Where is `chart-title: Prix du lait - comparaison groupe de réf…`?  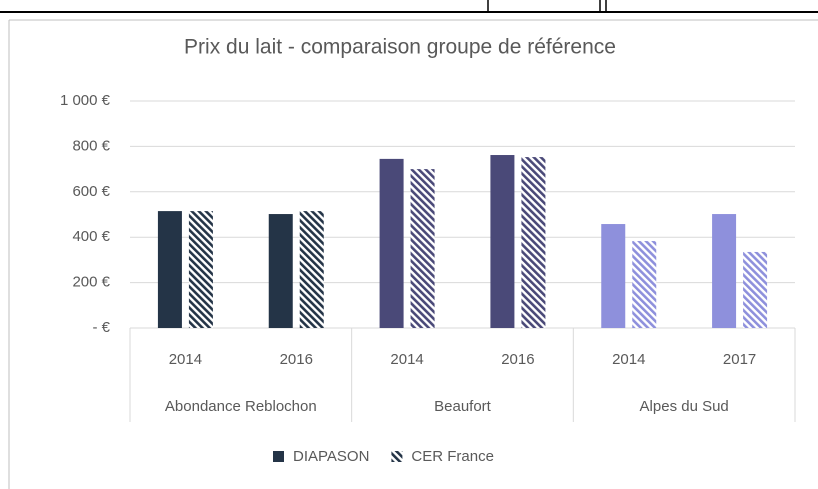
chart-title: Prix du lait - comparaison groupe de réf… is located at coordinates (400, 47).